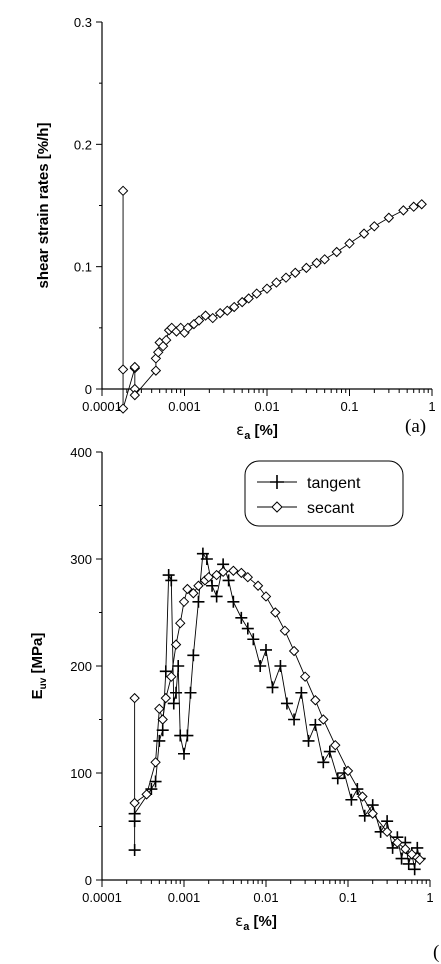 This screenshot has height=964, width=441. What do you see at coordinates (83, 267) in the screenshot?
I see `y-tick-label: 0.1` at bounding box center [83, 267].